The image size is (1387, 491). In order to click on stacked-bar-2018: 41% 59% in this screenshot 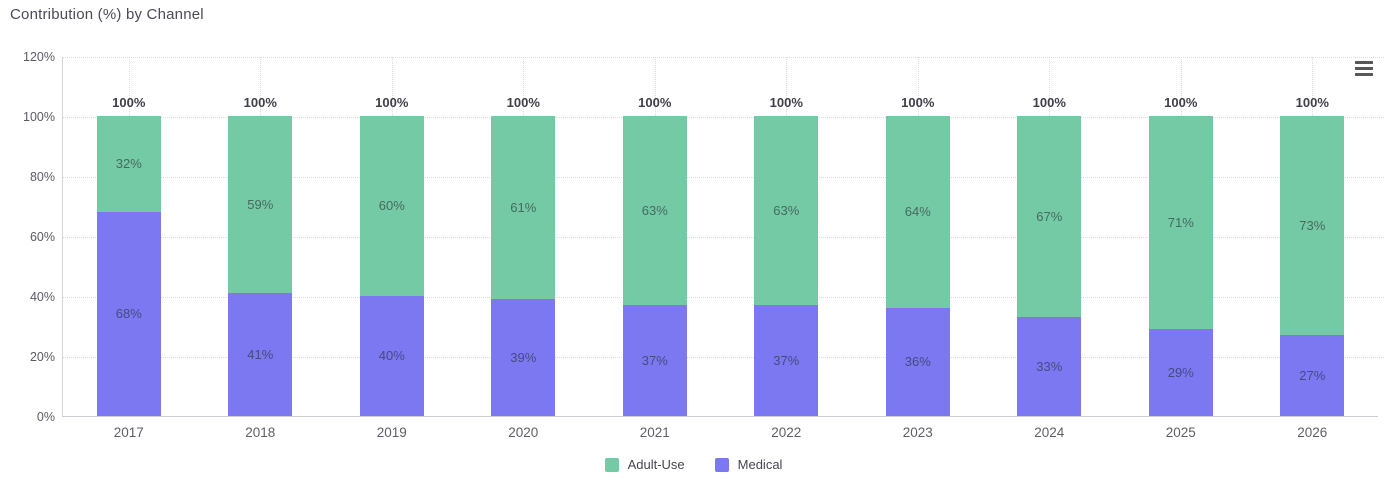, I will do `click(260, 266)`.